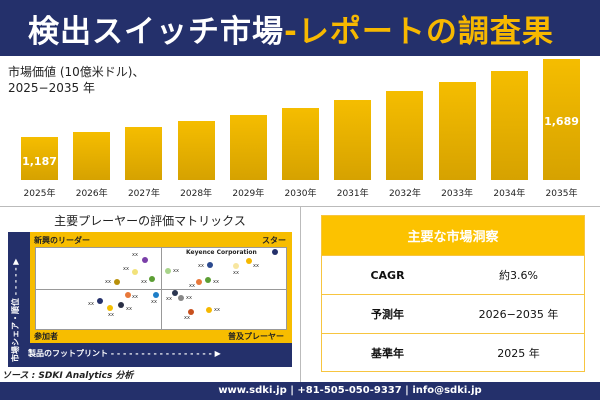 The height and width of the screenshot is (400, 600). I want to click on data-label: 1,187, so click(39, 161).